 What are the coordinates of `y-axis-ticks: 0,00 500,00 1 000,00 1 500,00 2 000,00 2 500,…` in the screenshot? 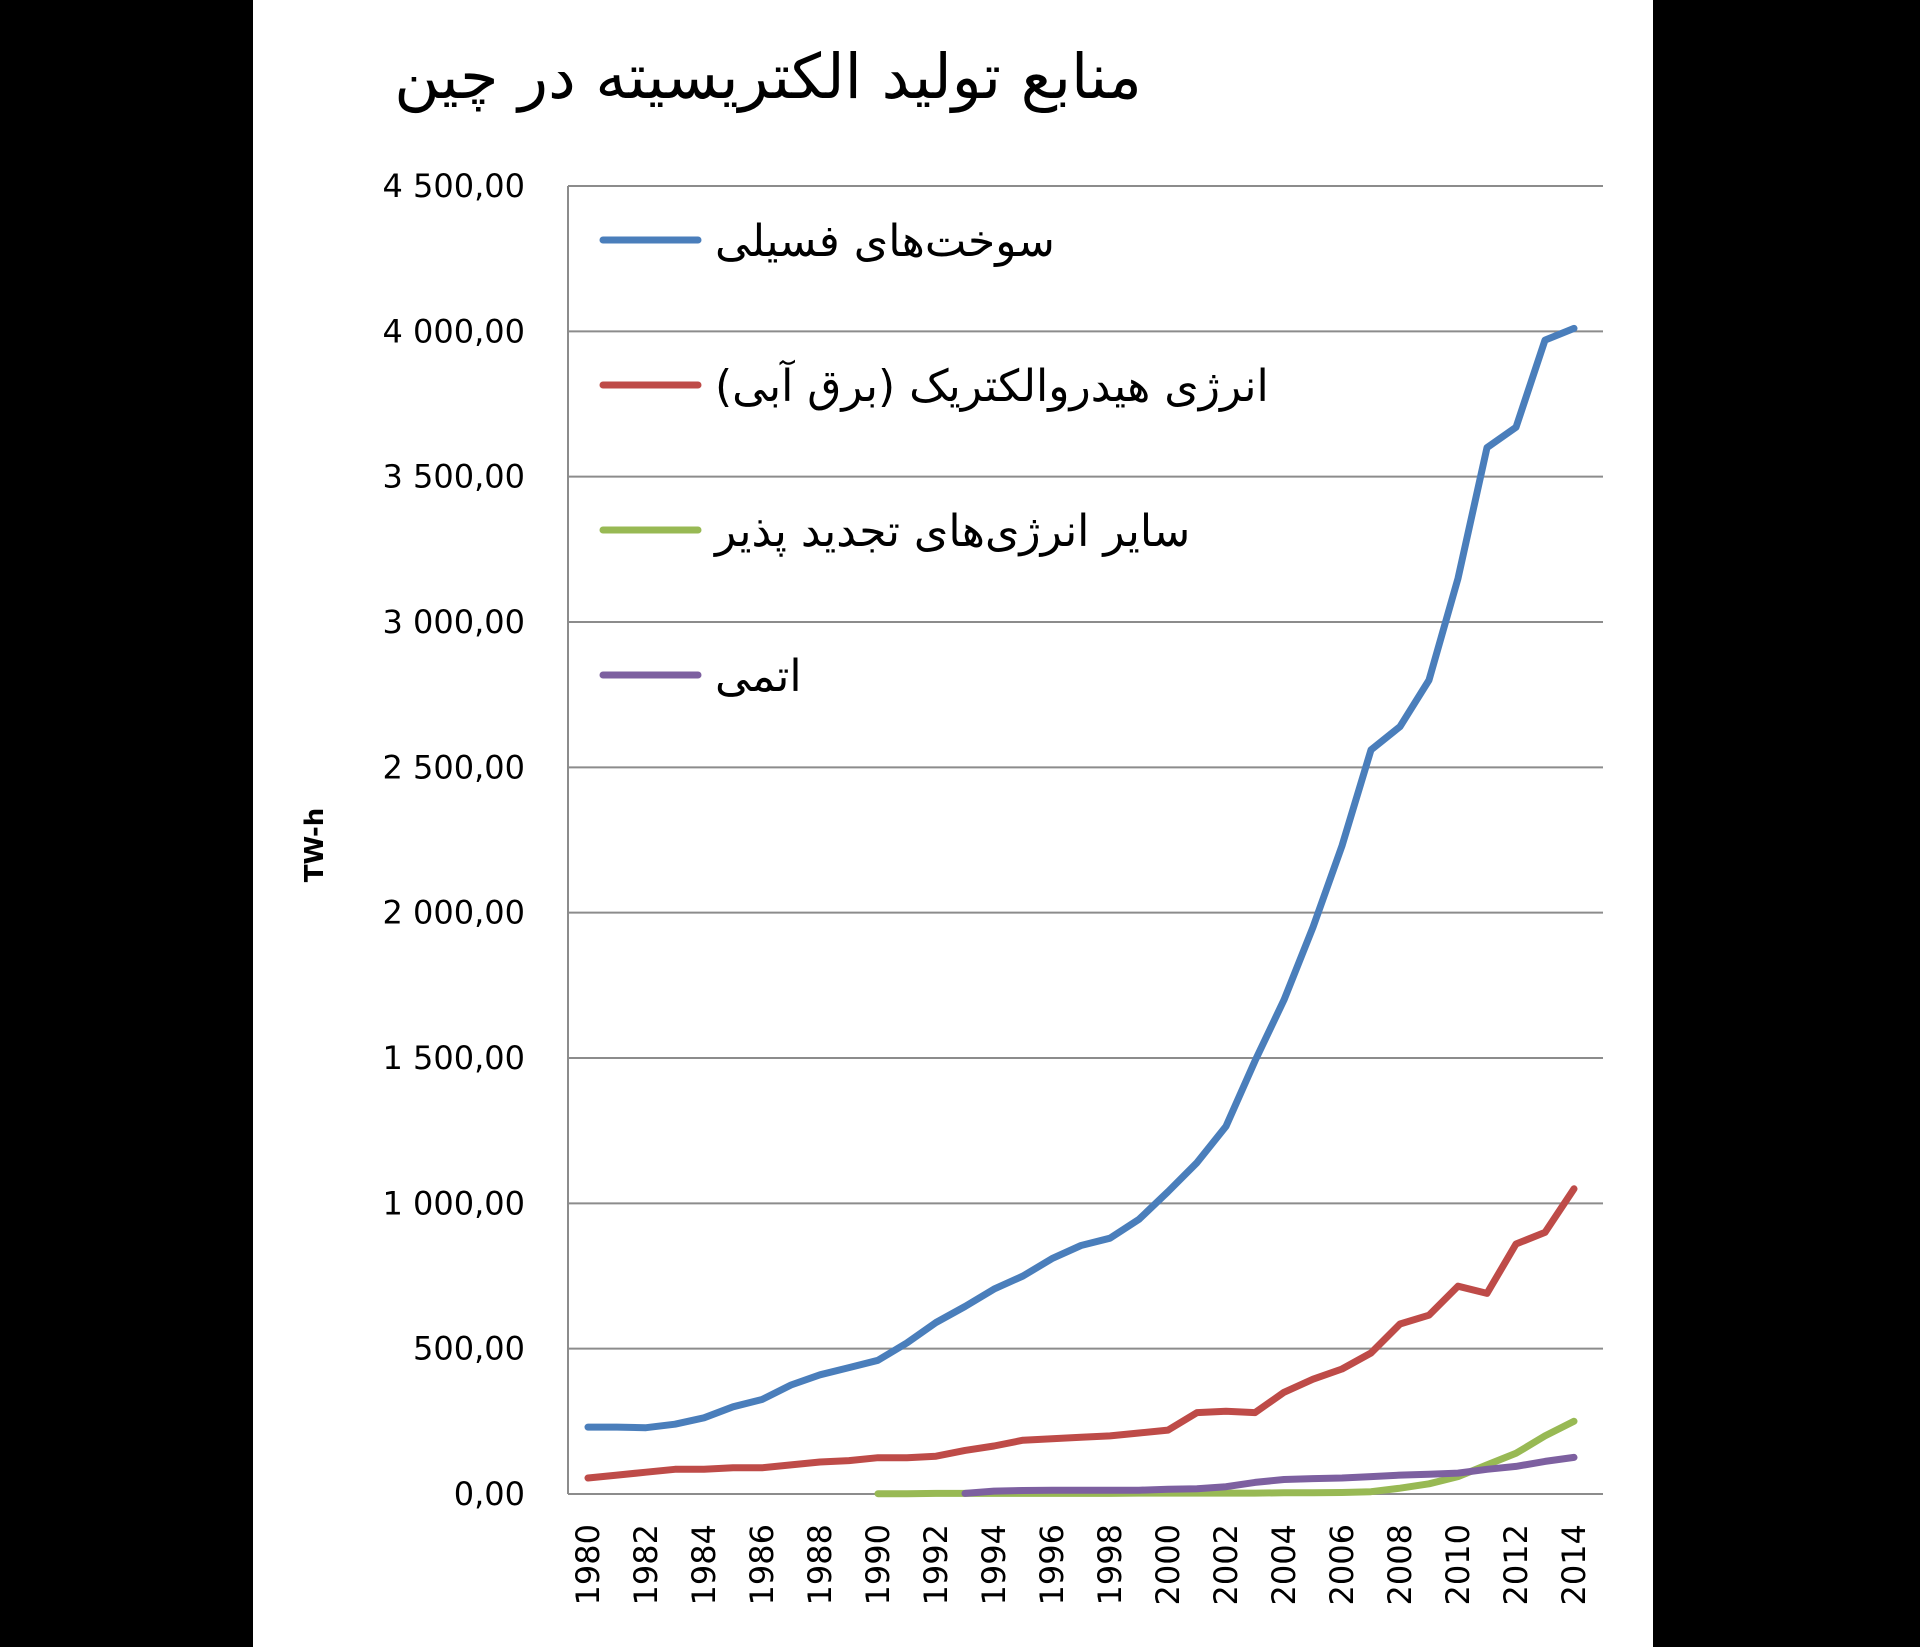 It's located at (454, 840).